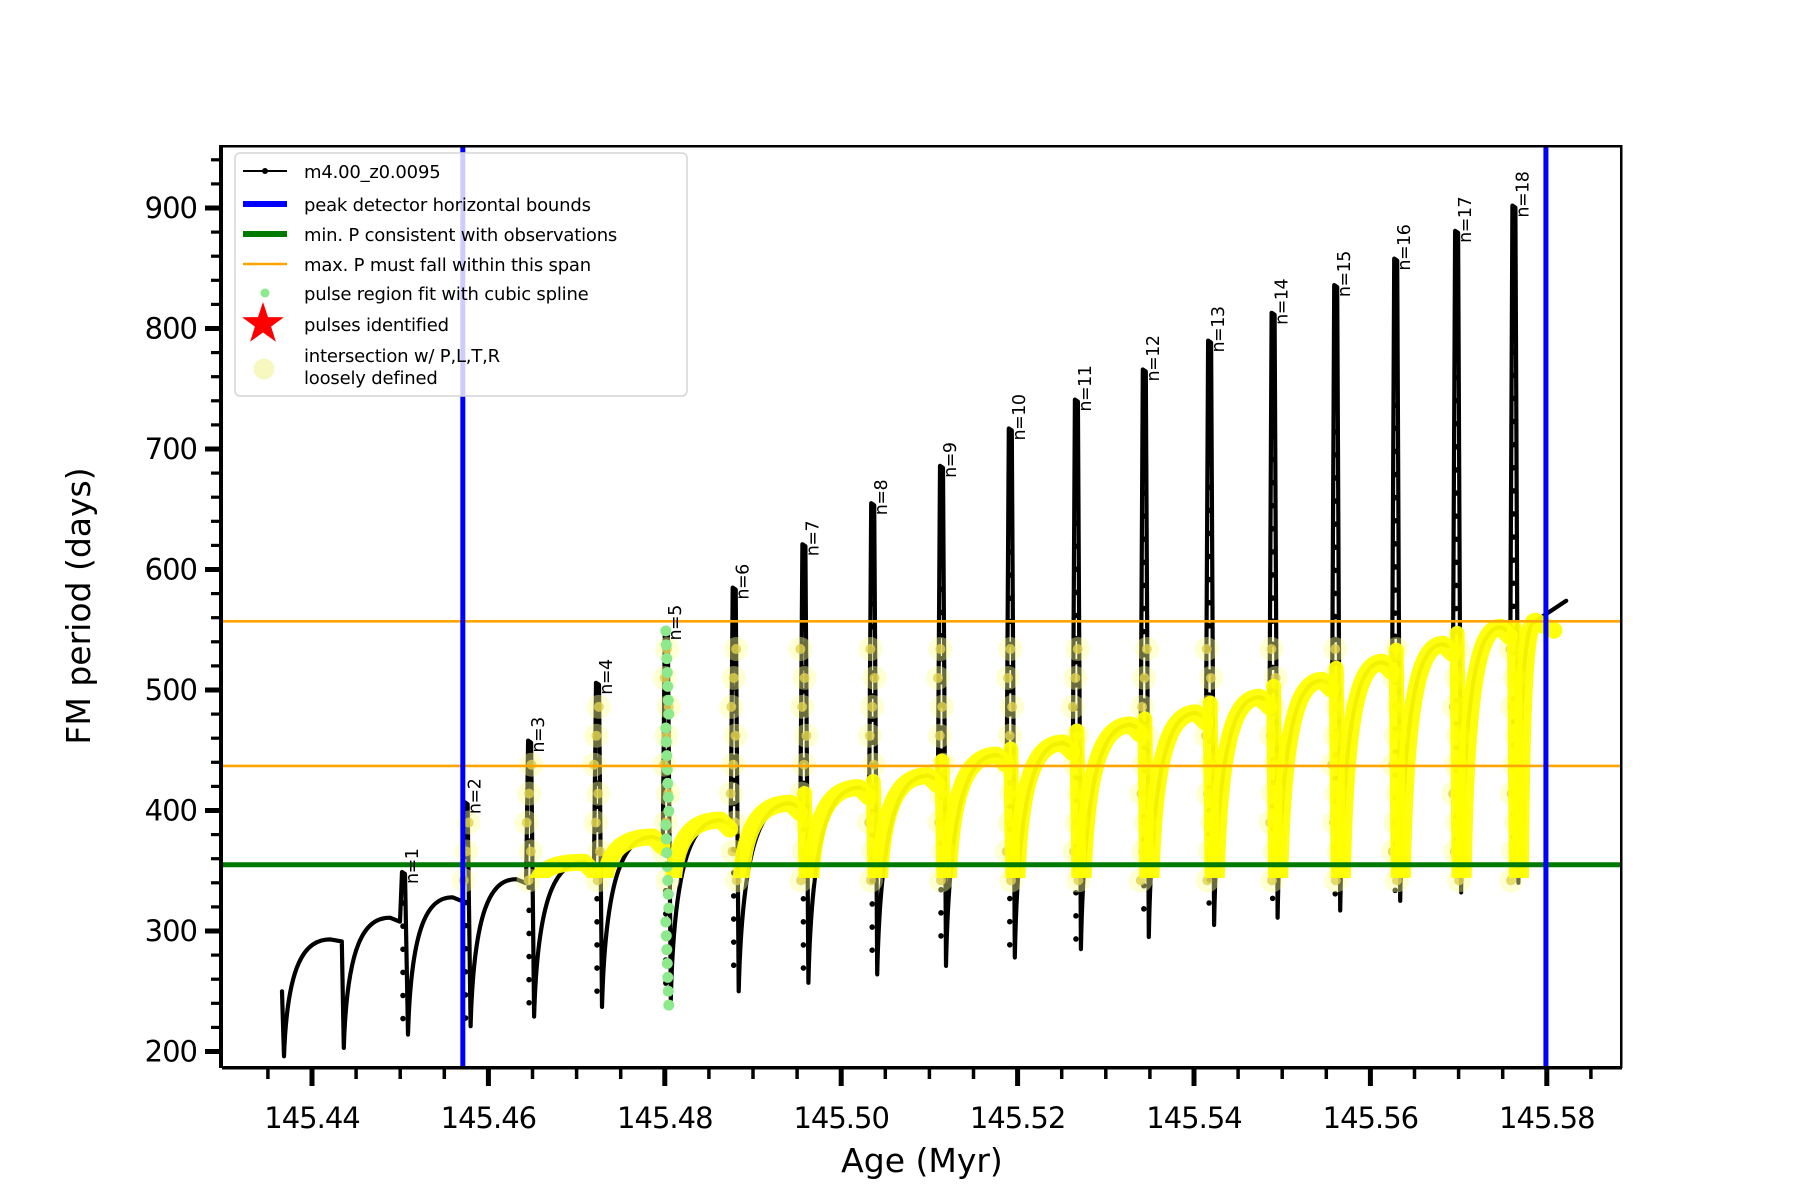 The image size is (1800, 1200). I want to click on pulse-label-7: n=7, so click(813, 538).